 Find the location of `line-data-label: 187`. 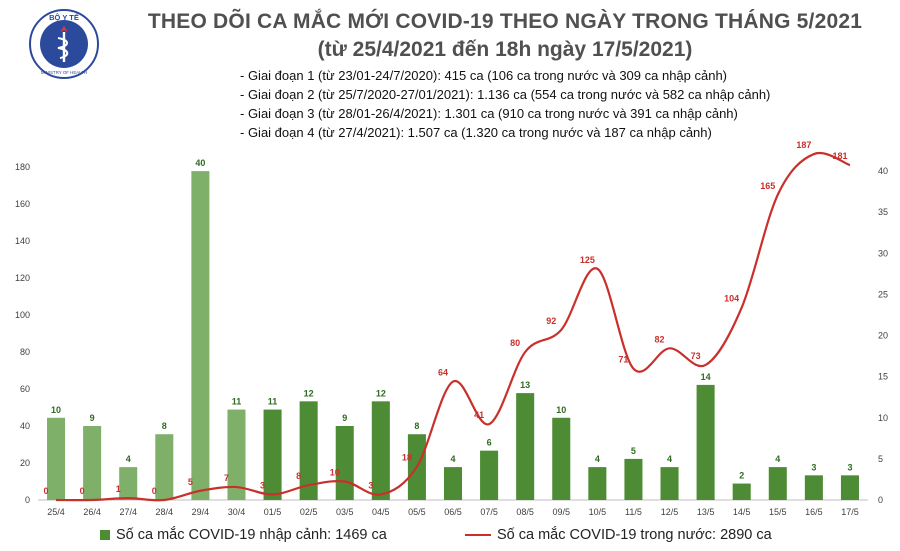

line-data-label: 187 is located at coordinates (803, 145).